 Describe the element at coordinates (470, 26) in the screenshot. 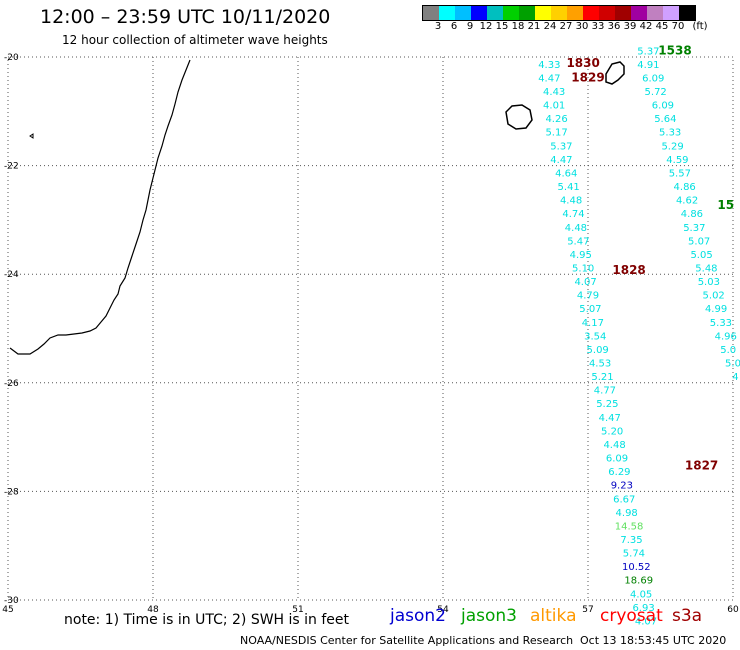

I see `legend-tick-label: 9` at that location.